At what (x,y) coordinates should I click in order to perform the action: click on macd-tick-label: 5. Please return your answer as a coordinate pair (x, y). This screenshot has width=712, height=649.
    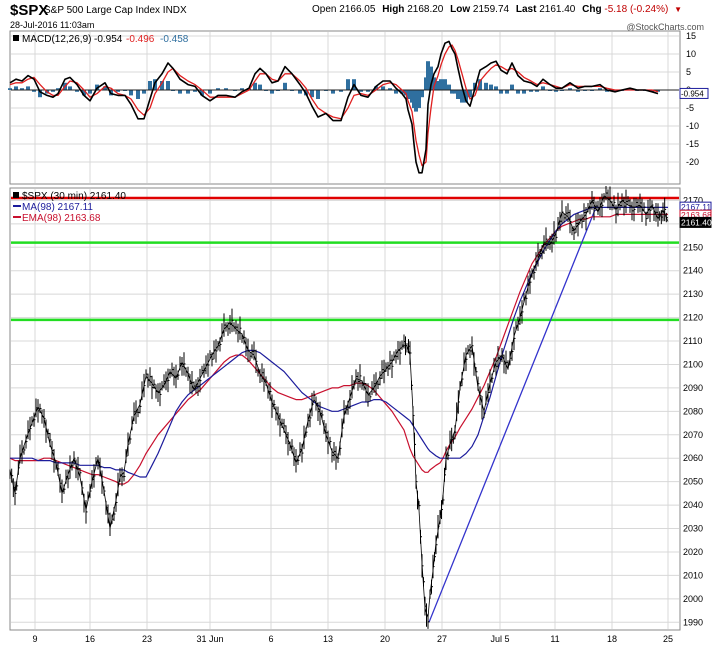
    Looking at the image, I should click on (688, 72).